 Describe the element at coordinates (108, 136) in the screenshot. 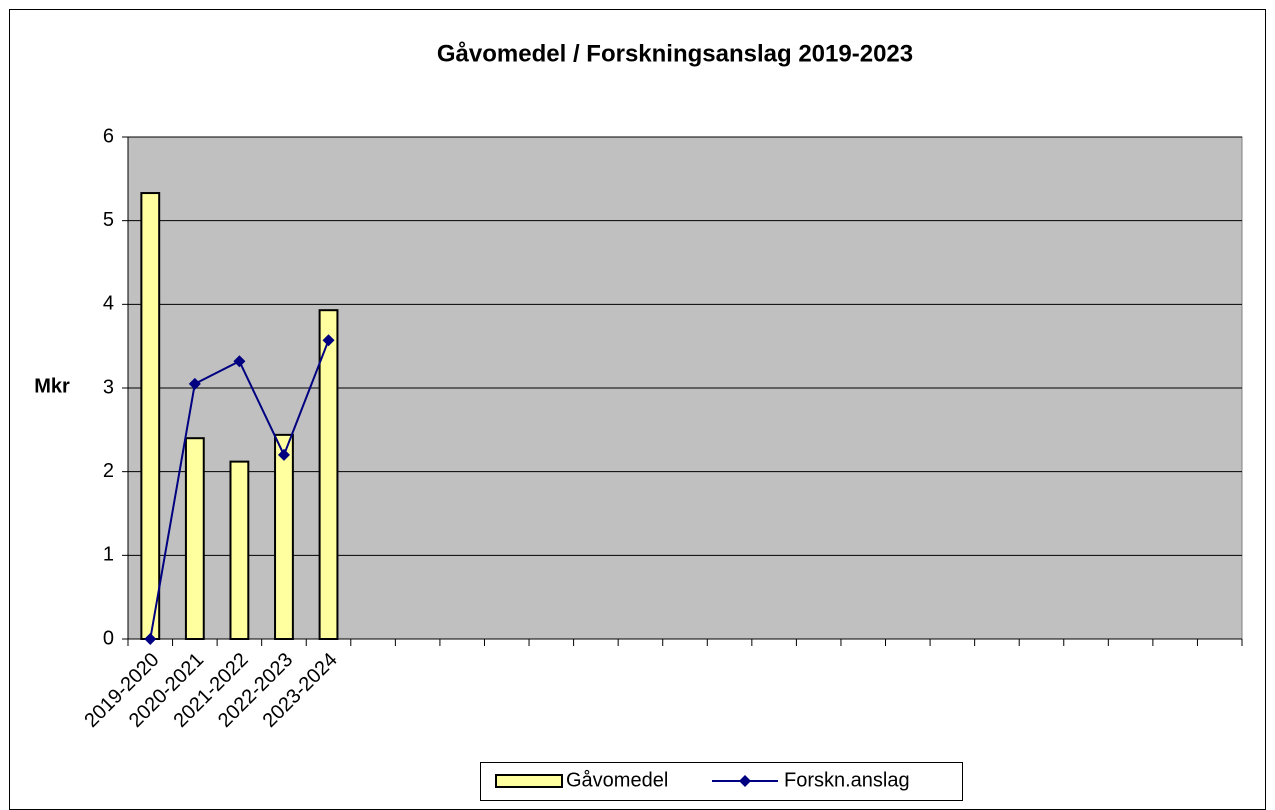

I see `y-tick-label: 6` at that location.